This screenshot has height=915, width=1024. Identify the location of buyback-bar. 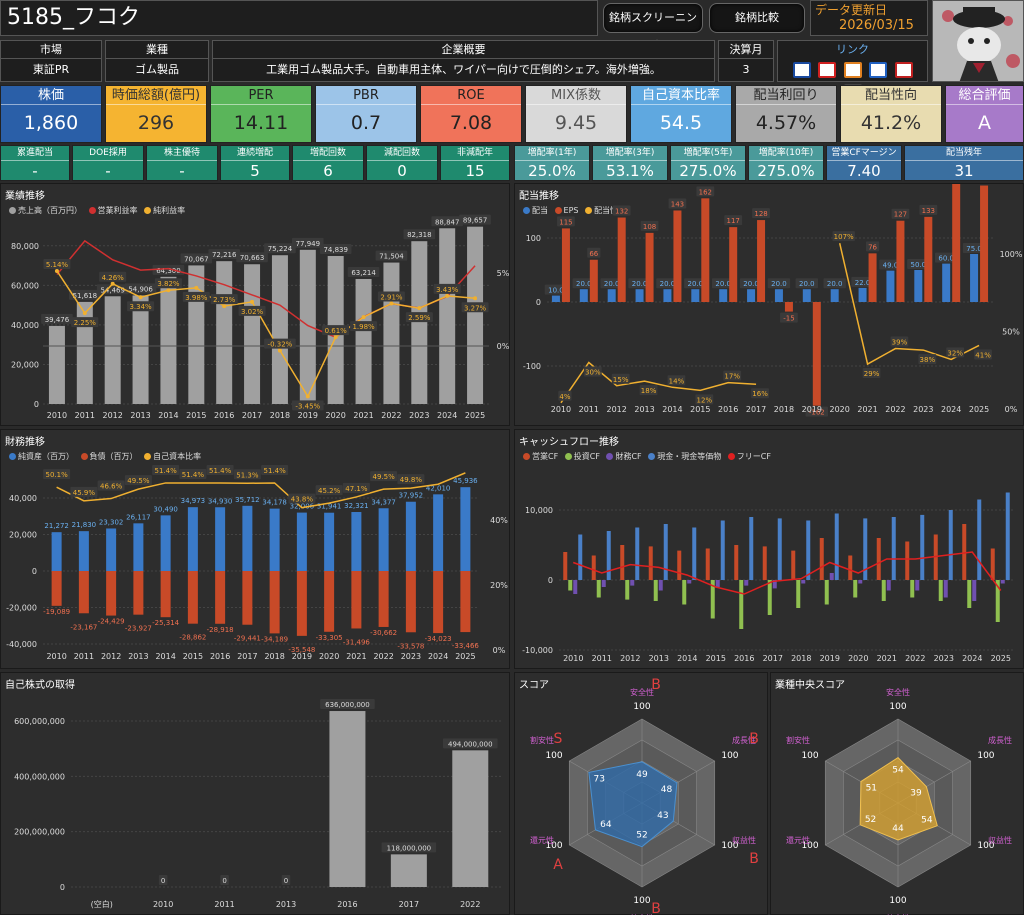
(347, 799).